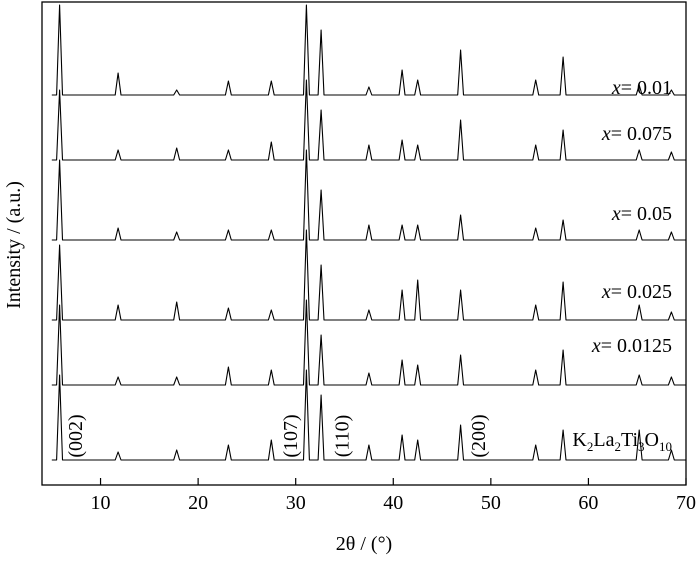 The height and width of the screenshot is (563, 700). What do you see at coordinates (622, 441) in the screenshot?
I see `series-label: K2La2Ti3O10` at bounding box center [622, 441].